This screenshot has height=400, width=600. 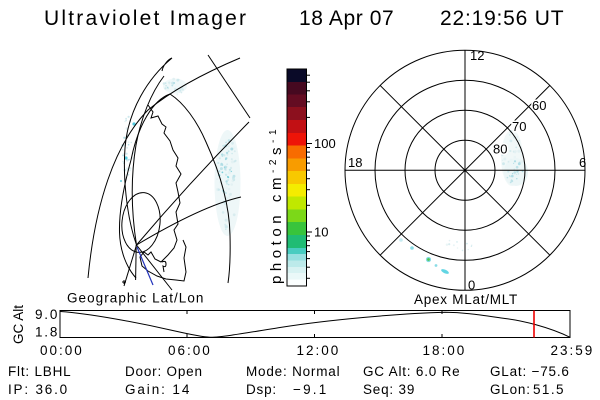 I want to click on svg-text: 18:00, so click(x=445, y=350).